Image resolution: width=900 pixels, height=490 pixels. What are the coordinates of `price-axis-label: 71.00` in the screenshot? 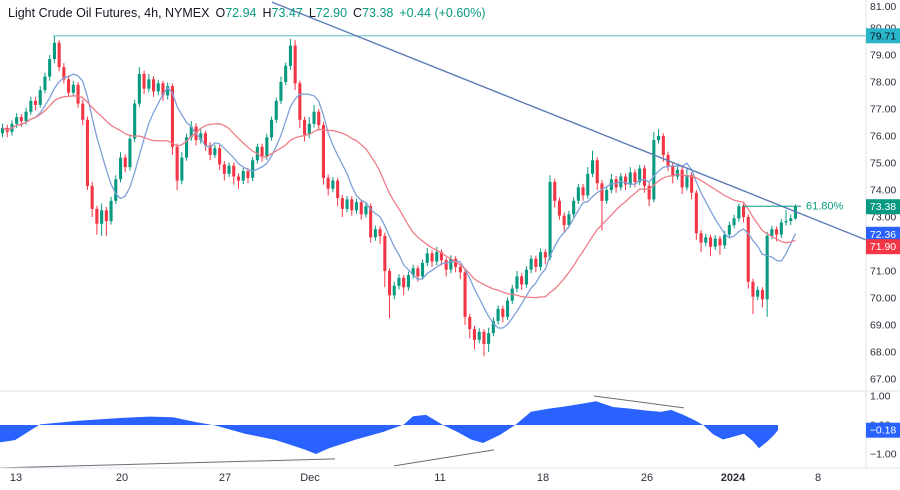 It's located at (883, 272).